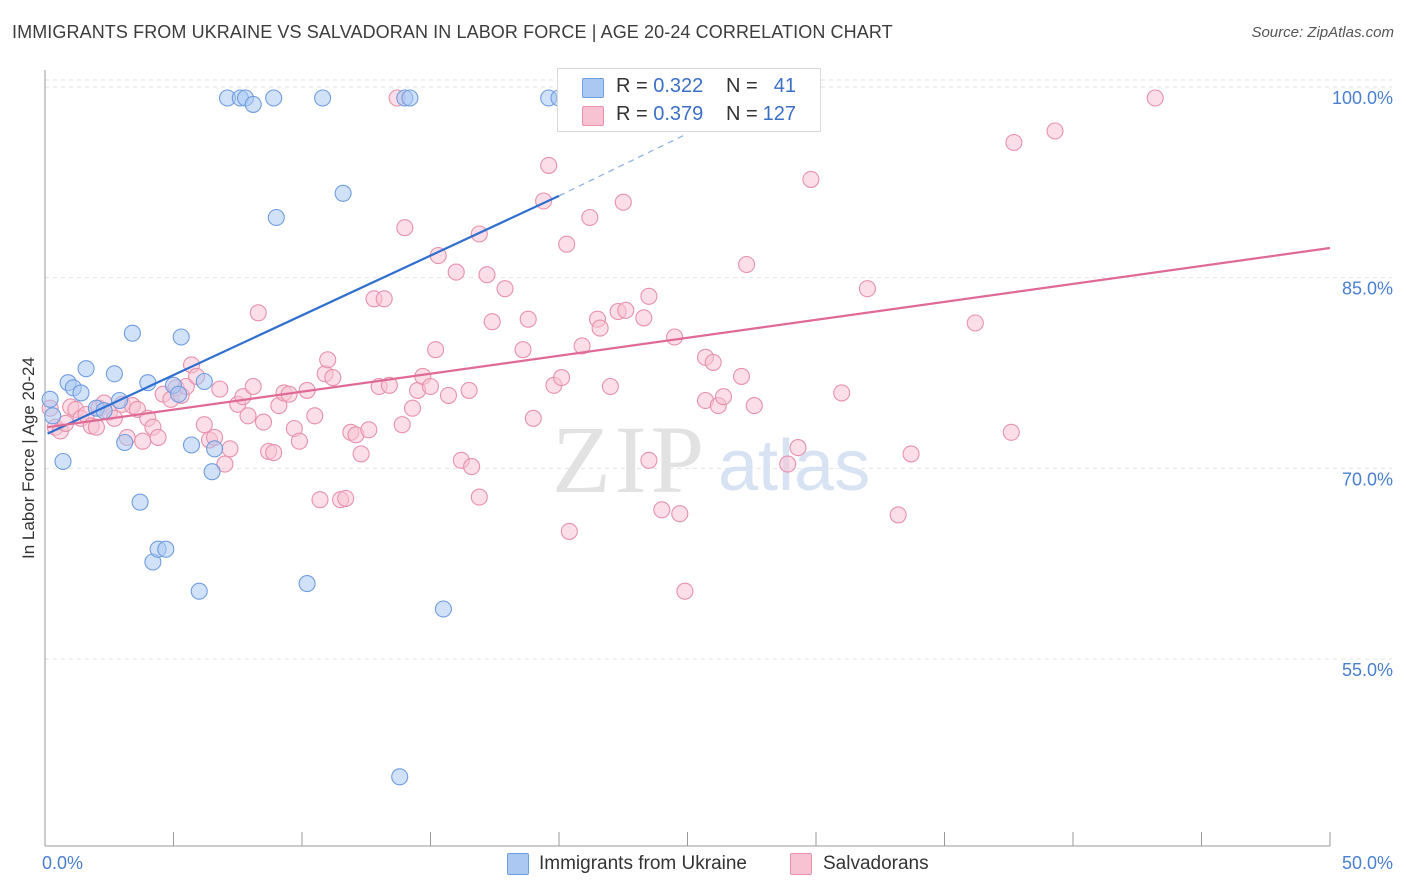 The width and height of the screenshot is (1406, 892). I want to click on source-label: Source: ZipAtlas.com, so click(1322, 32).